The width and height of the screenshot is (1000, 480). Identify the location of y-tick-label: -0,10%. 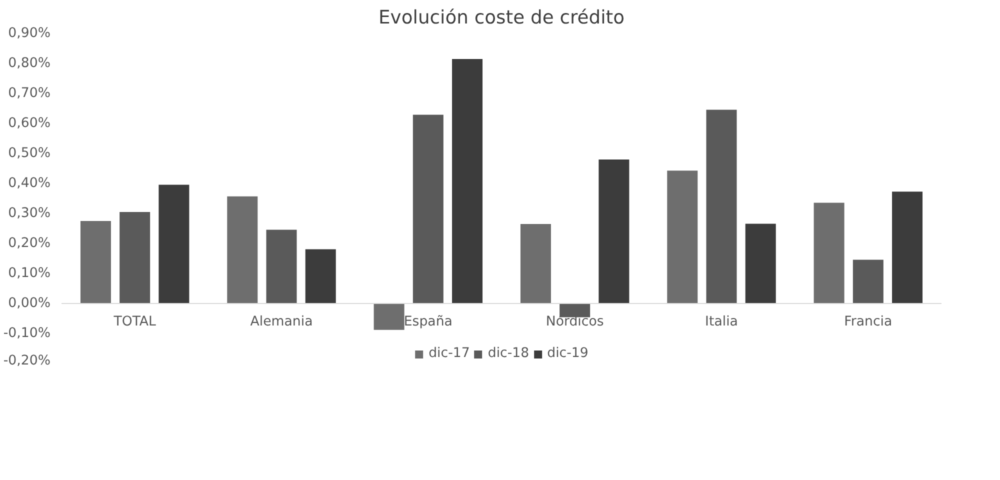
(27, 333).